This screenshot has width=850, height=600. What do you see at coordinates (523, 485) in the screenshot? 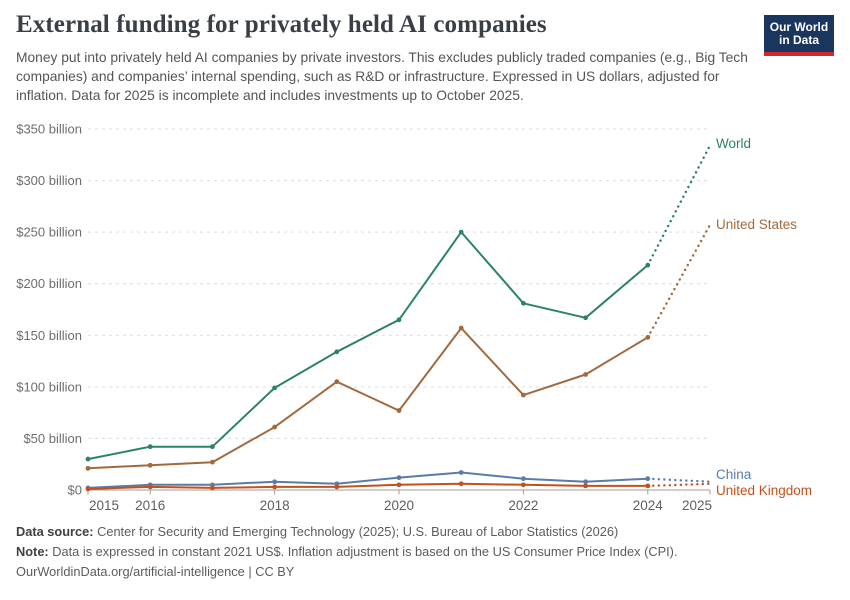
I see `data-point-united-kingdom-2022` at bounding box center [523, 485].